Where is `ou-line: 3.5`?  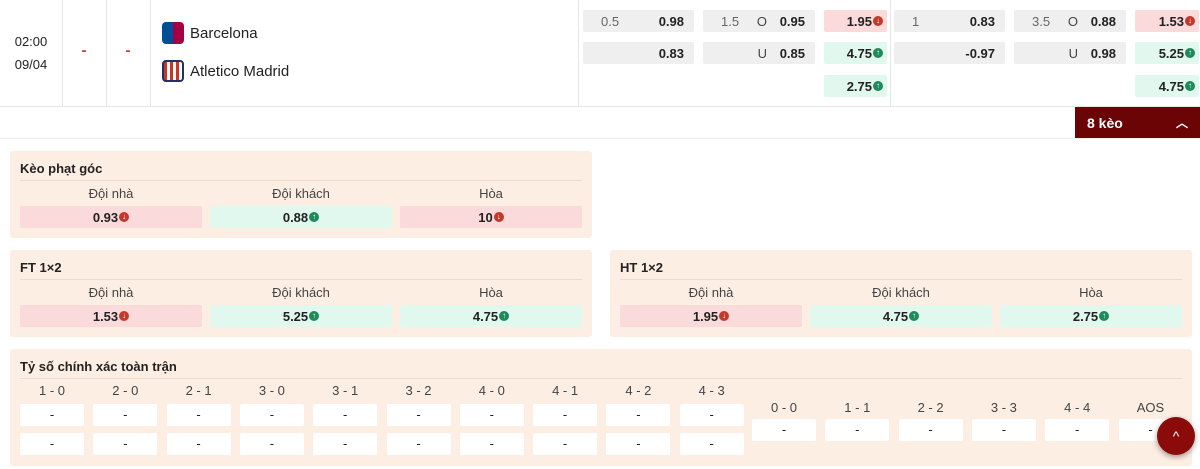 ou-line: 3.5 is located at coordinates (1041, 21).